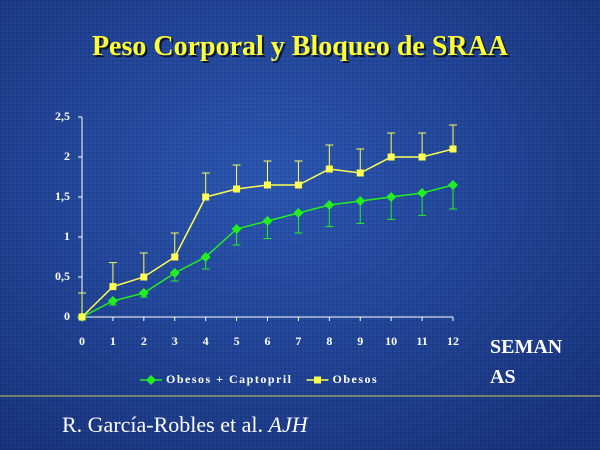  I want to click on x-tick-label: 5, so click(237, 341).